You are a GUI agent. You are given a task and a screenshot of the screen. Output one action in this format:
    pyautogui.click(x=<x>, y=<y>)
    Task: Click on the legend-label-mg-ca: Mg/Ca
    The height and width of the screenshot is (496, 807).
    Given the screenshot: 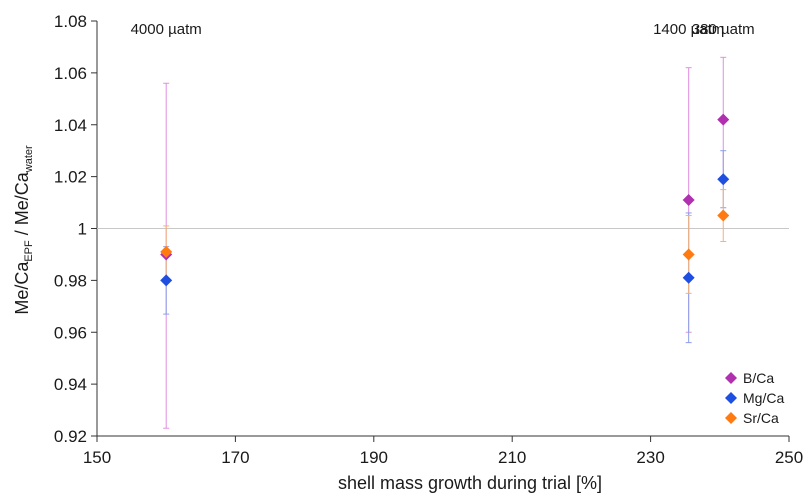 What is the action you would take?
    pyautogui.click(x=763, y=398)
    